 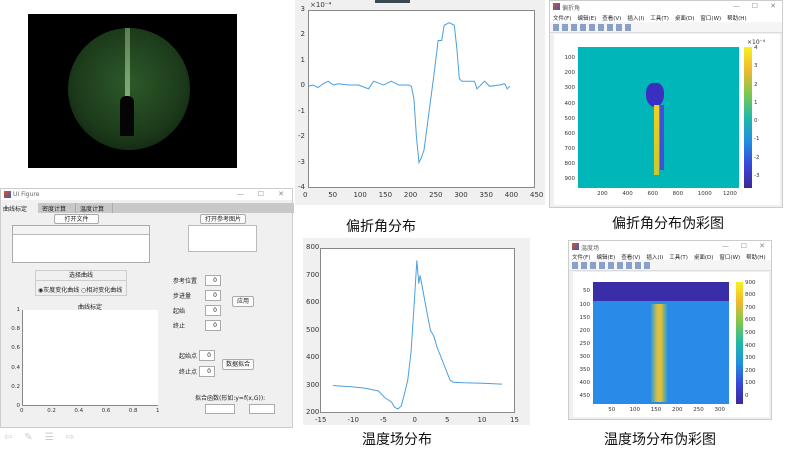 I want to click on y-tick-label: 700, so click(x=313, y=274).